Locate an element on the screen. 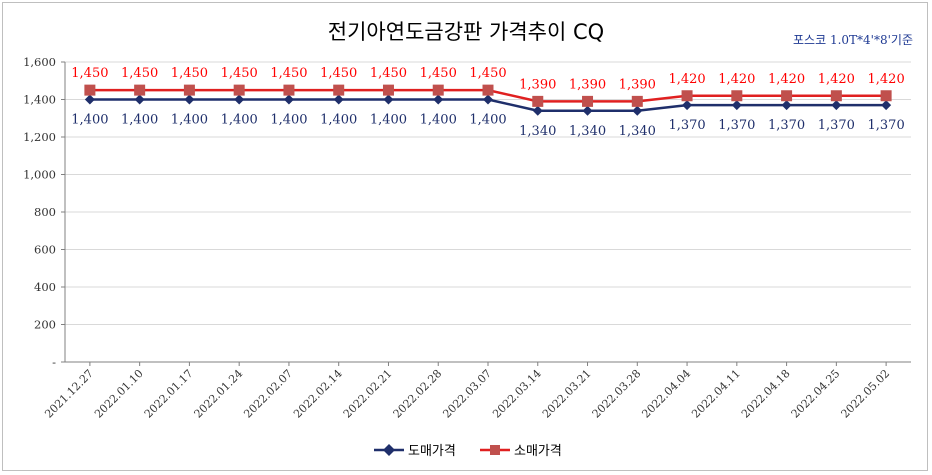 This screenshot has height=475, width=932. y-tick-label: 1,200 is located at coordinates (39, 137).